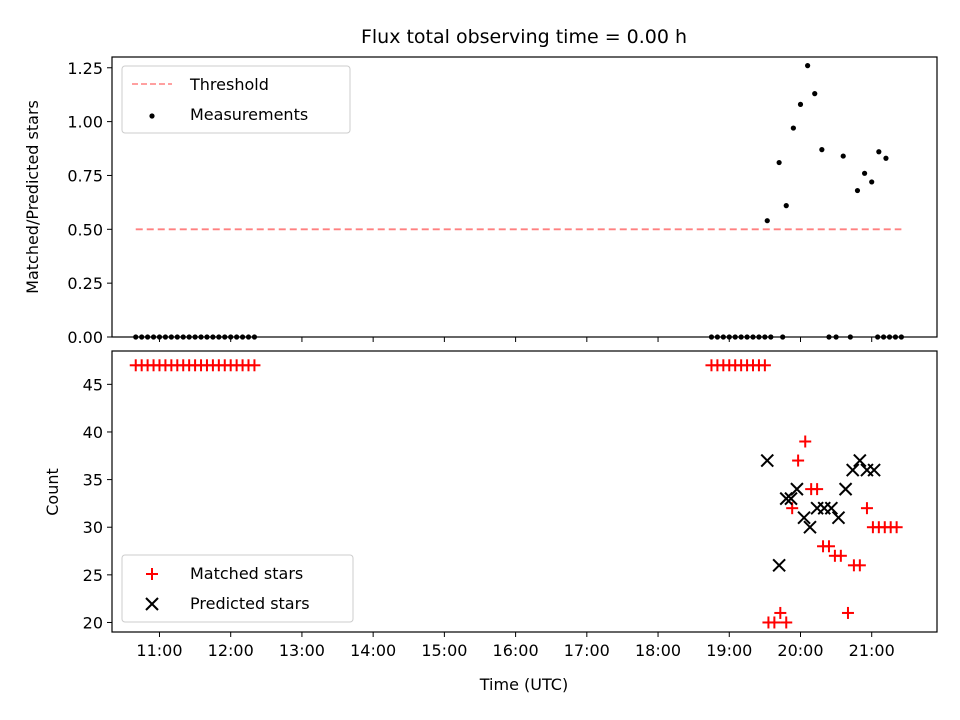 The height and width of the screenshot is (720, 960). What do you see at coordinates (152, 604) in the screenshot?
I see `predicted-legend-marker` at bounding box center [152, 604].